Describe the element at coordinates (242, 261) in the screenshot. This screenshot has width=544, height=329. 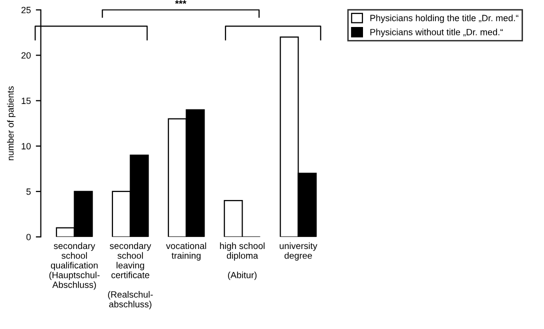
I see `category-label: high school diploma (Abitur)` at that location.